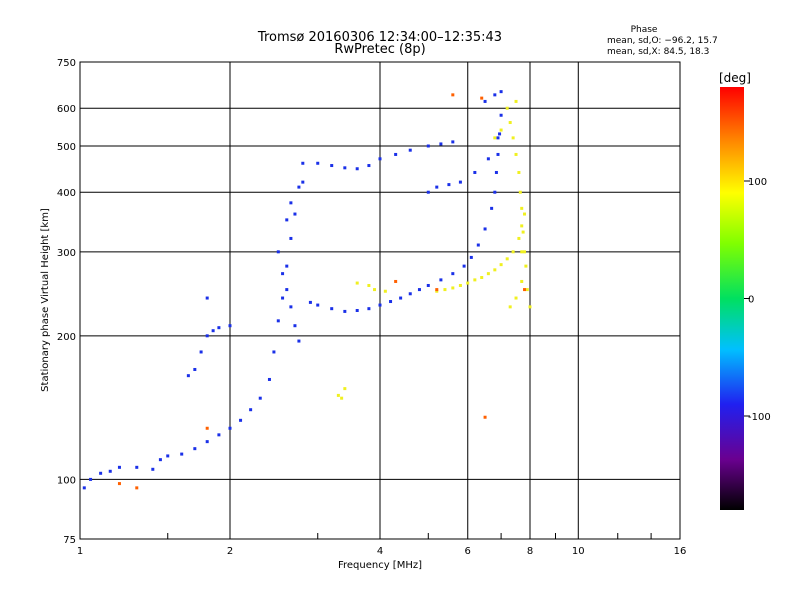 The height and width of the screenshot is (604, 800). What do you see at coordinates (680, 551) in the screenshot?
I see `x-tick-label: 16` at bounding box center [680, 551].